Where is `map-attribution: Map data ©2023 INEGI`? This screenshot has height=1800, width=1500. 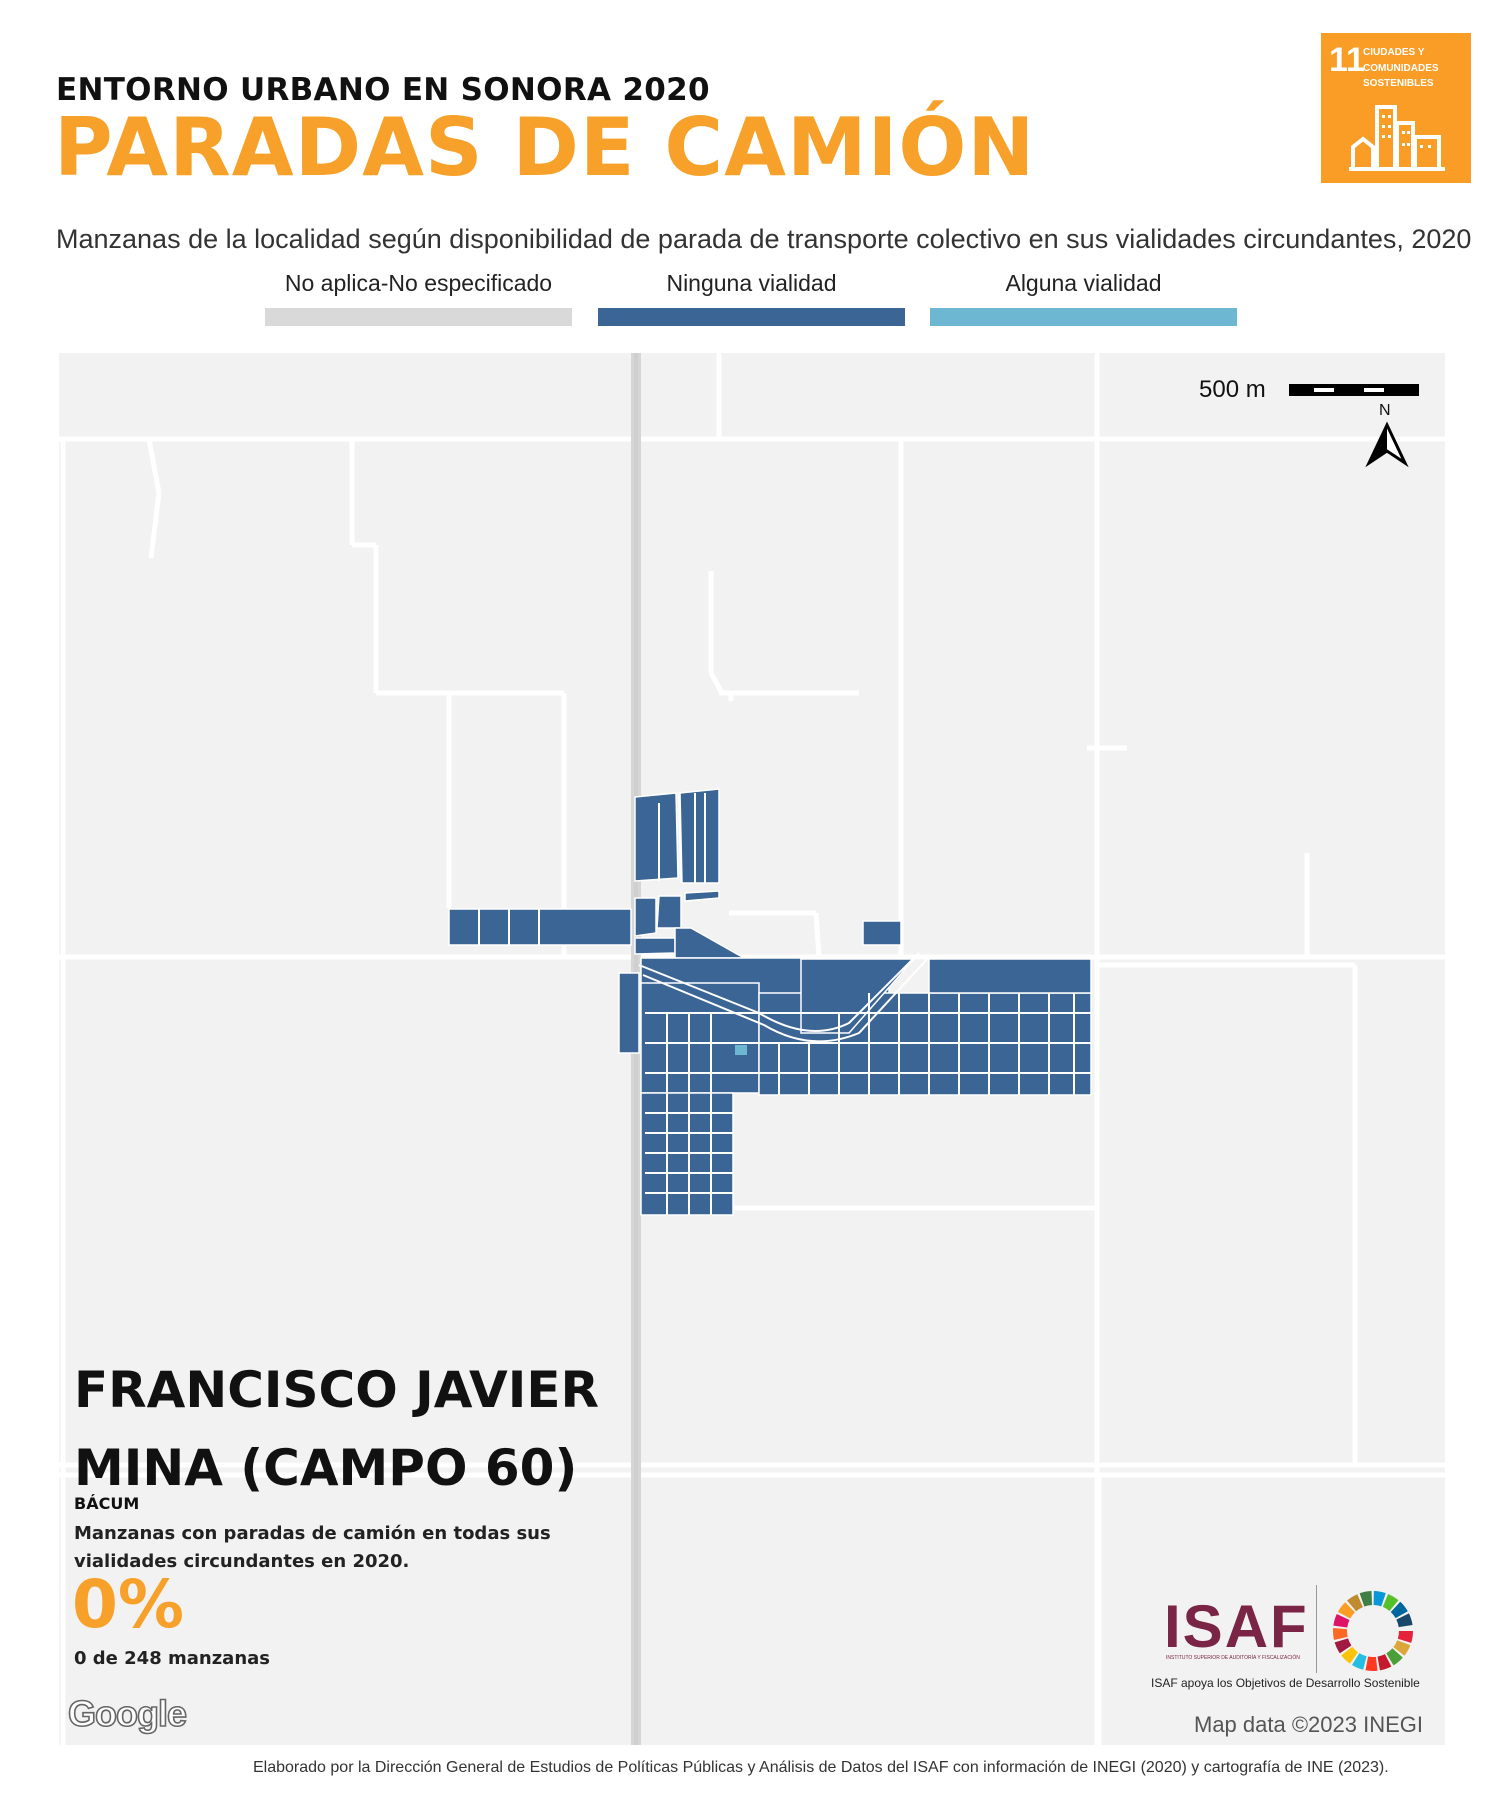
map-attribution: Map data ©2023 INEGI is located at coordinates (1309, 1724).